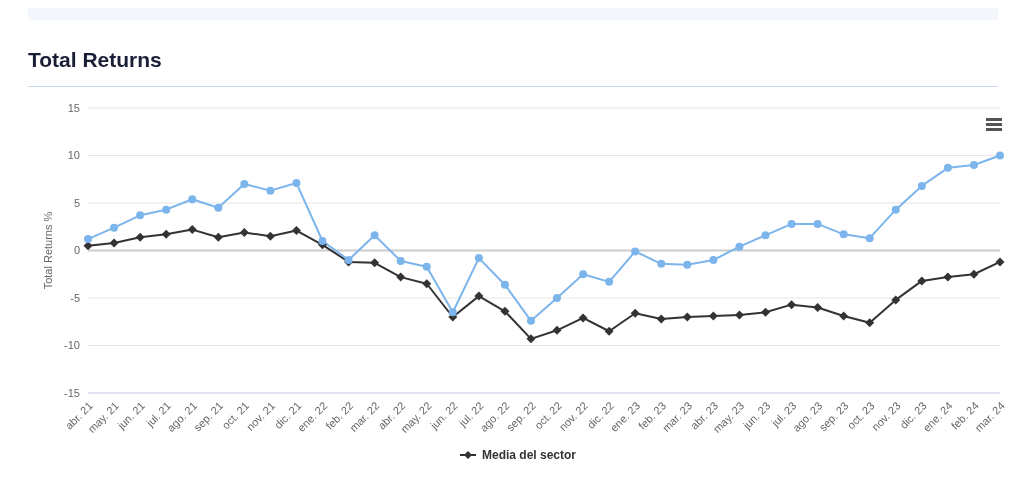  What do you see at coordinates (73, 107) in the screenshot?
I see `y-tick-label: 15` at bounding box center [73, 107].